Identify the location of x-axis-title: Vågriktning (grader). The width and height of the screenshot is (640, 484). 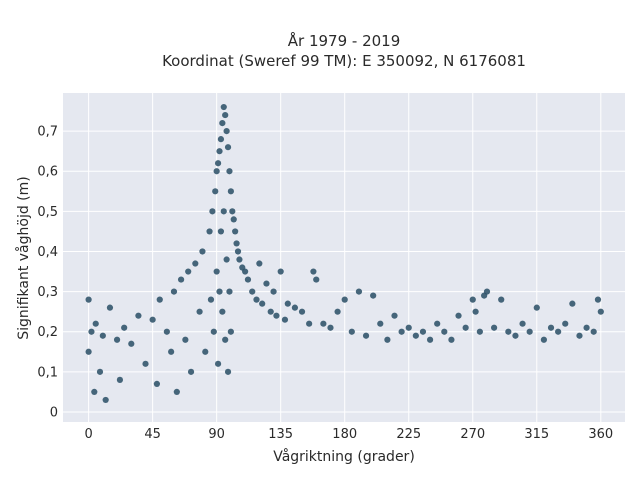
(344, 456).